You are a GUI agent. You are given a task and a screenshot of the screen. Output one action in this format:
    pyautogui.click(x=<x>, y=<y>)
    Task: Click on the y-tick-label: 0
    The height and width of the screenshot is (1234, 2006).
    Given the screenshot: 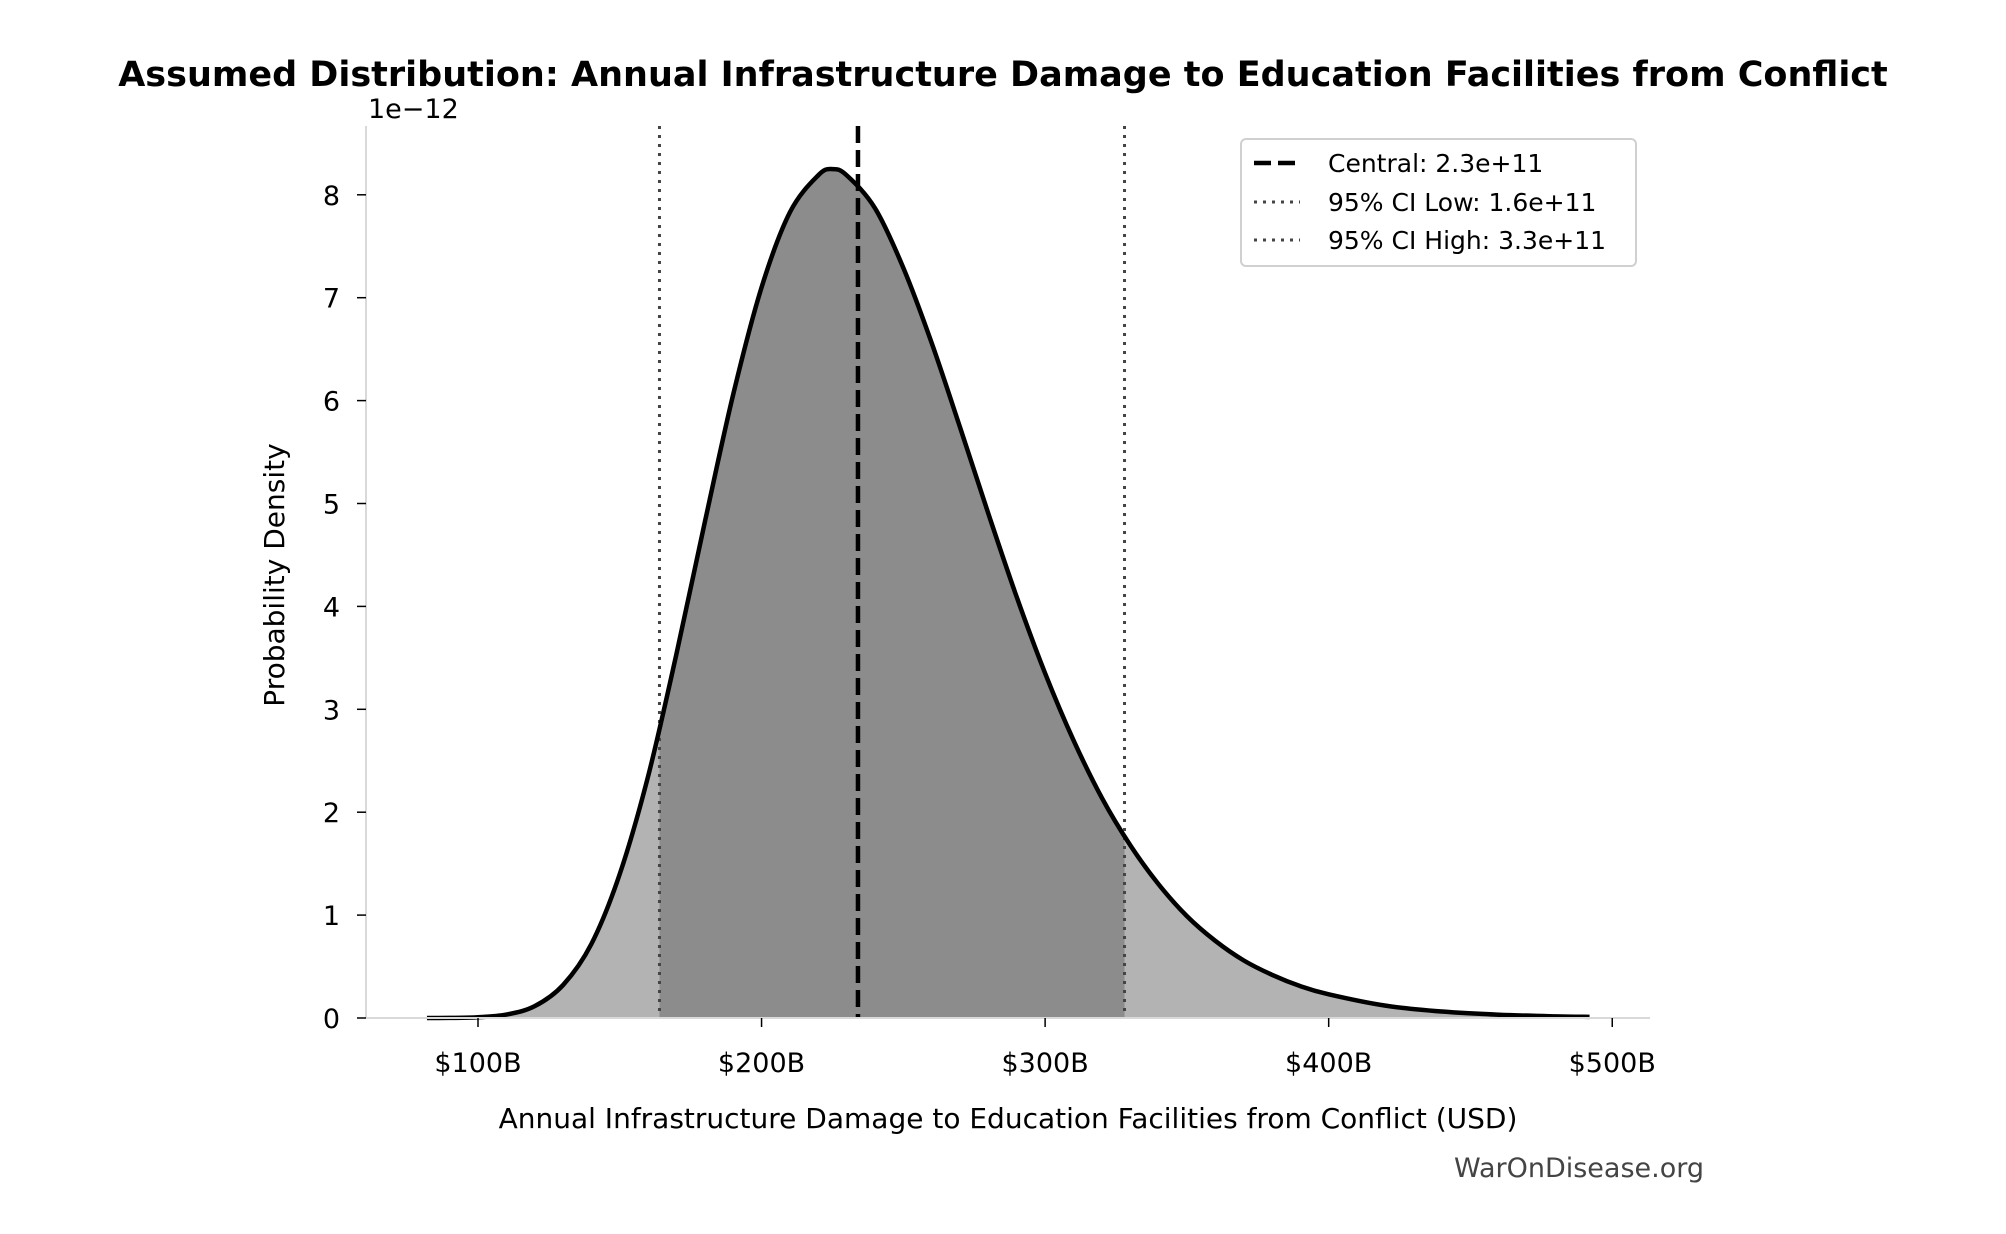 What is the action you would take?
    pyautogui.click(x=331, y=1019)
    